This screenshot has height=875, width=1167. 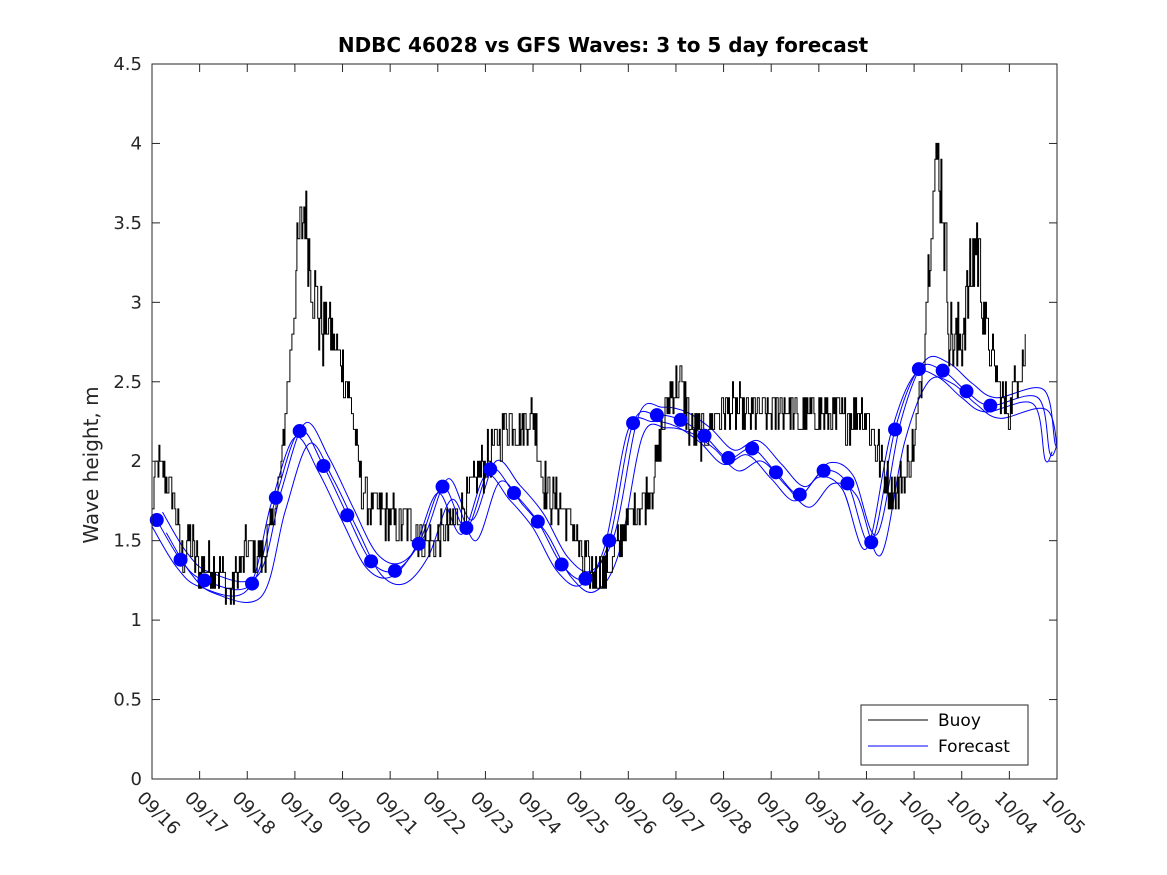 What do you see at coordinates (136, 620) in the screenshot?
I see `y-tick-label: 1` at bounding box center [136, 620].